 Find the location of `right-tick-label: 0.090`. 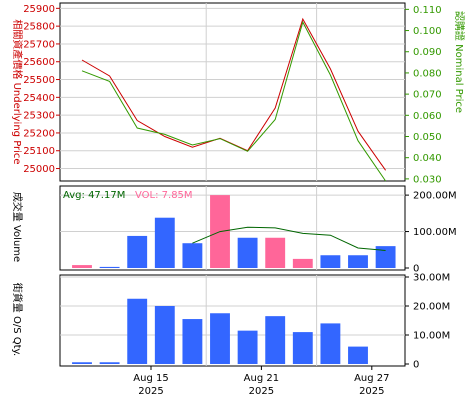

right-tick-label: 0.090 is located at coordinates (427, 52).